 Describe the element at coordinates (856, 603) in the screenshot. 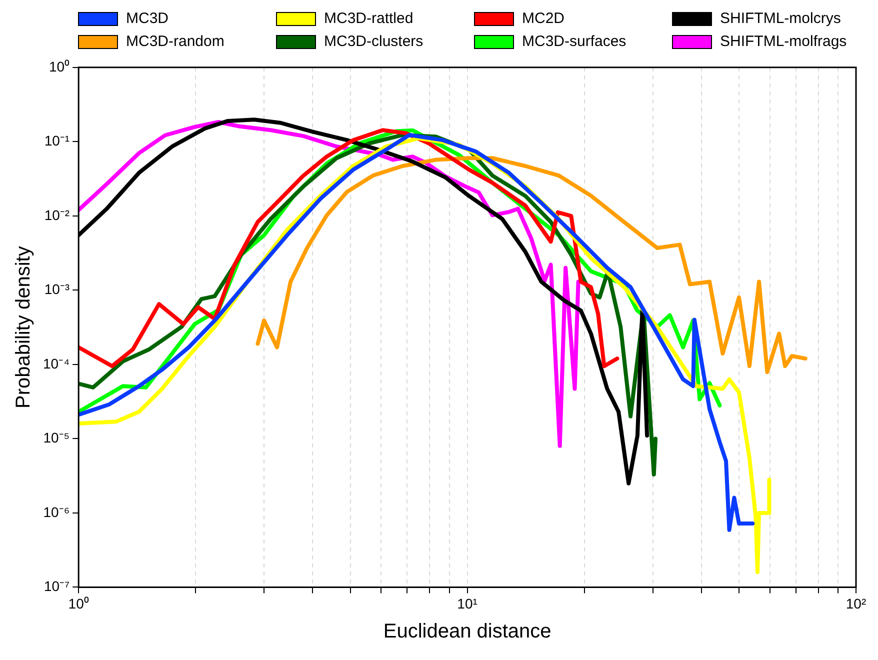

I see `x-tick-label: 10²` at that location.